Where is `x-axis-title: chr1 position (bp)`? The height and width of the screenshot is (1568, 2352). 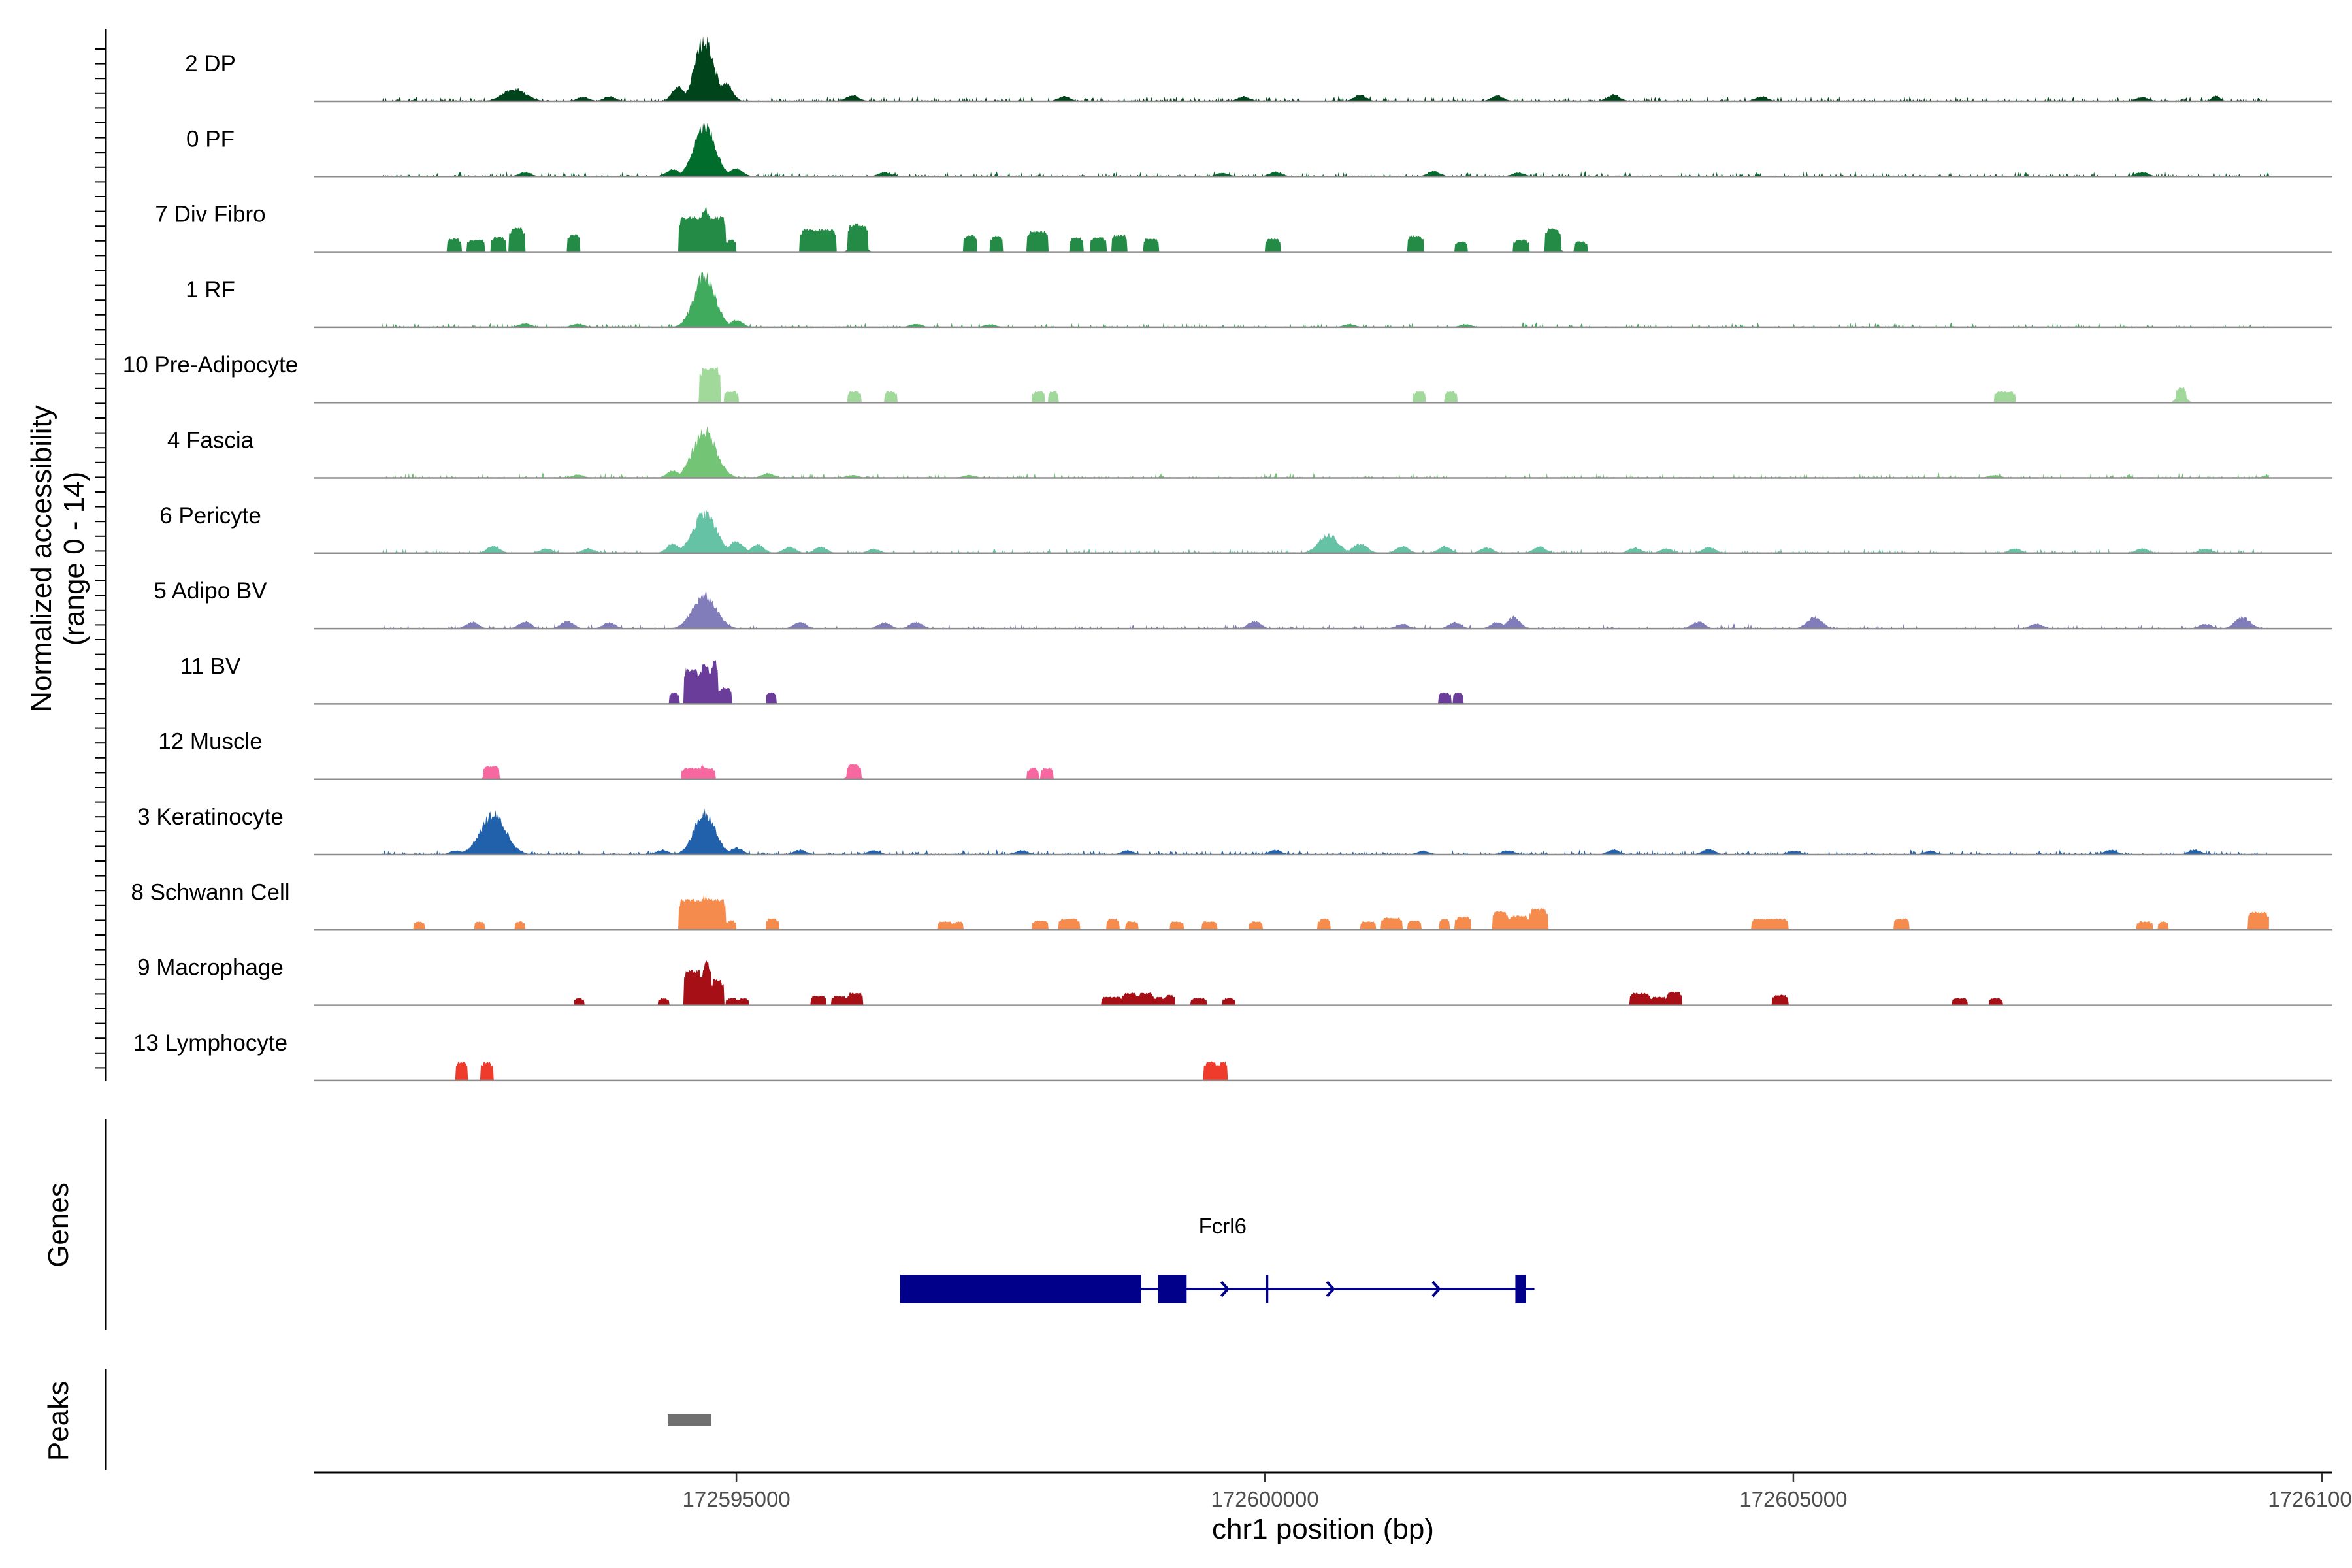
x-axis-title: chr1 position (bp) is located at coordinates (1323, 1529).